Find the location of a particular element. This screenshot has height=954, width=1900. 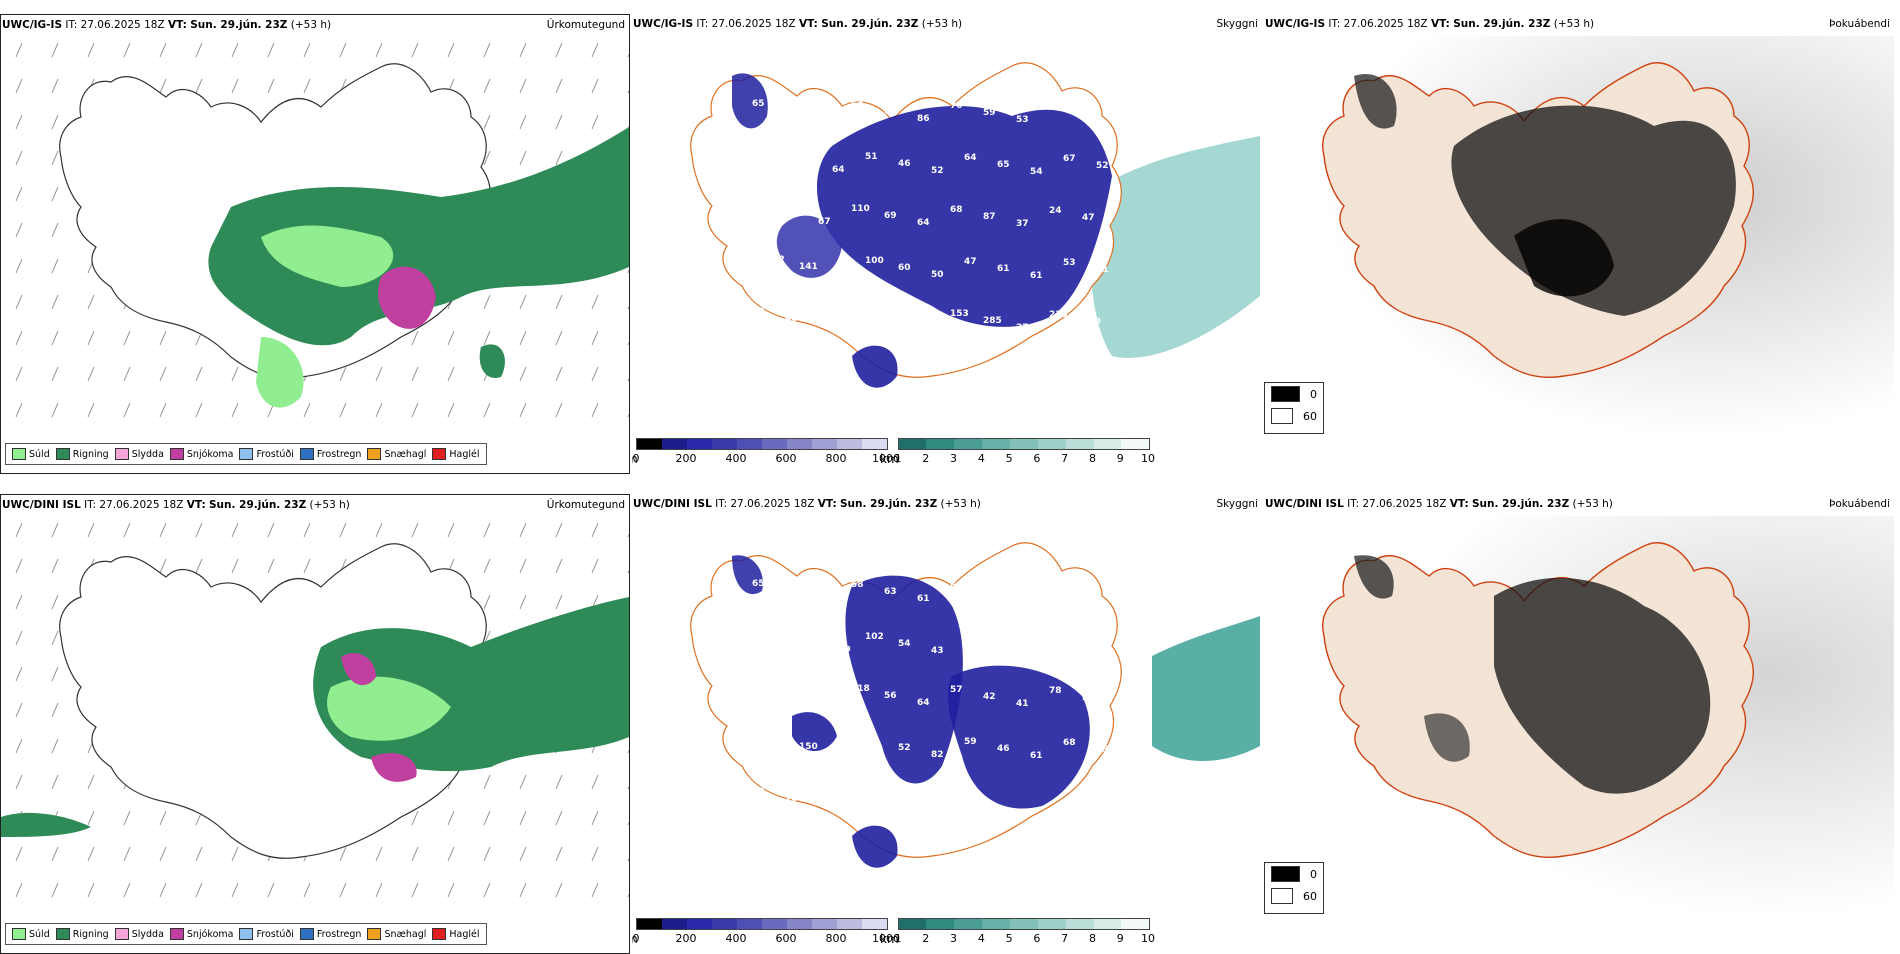

cloud-base-label: 60 is located at coordinates (904, 268).